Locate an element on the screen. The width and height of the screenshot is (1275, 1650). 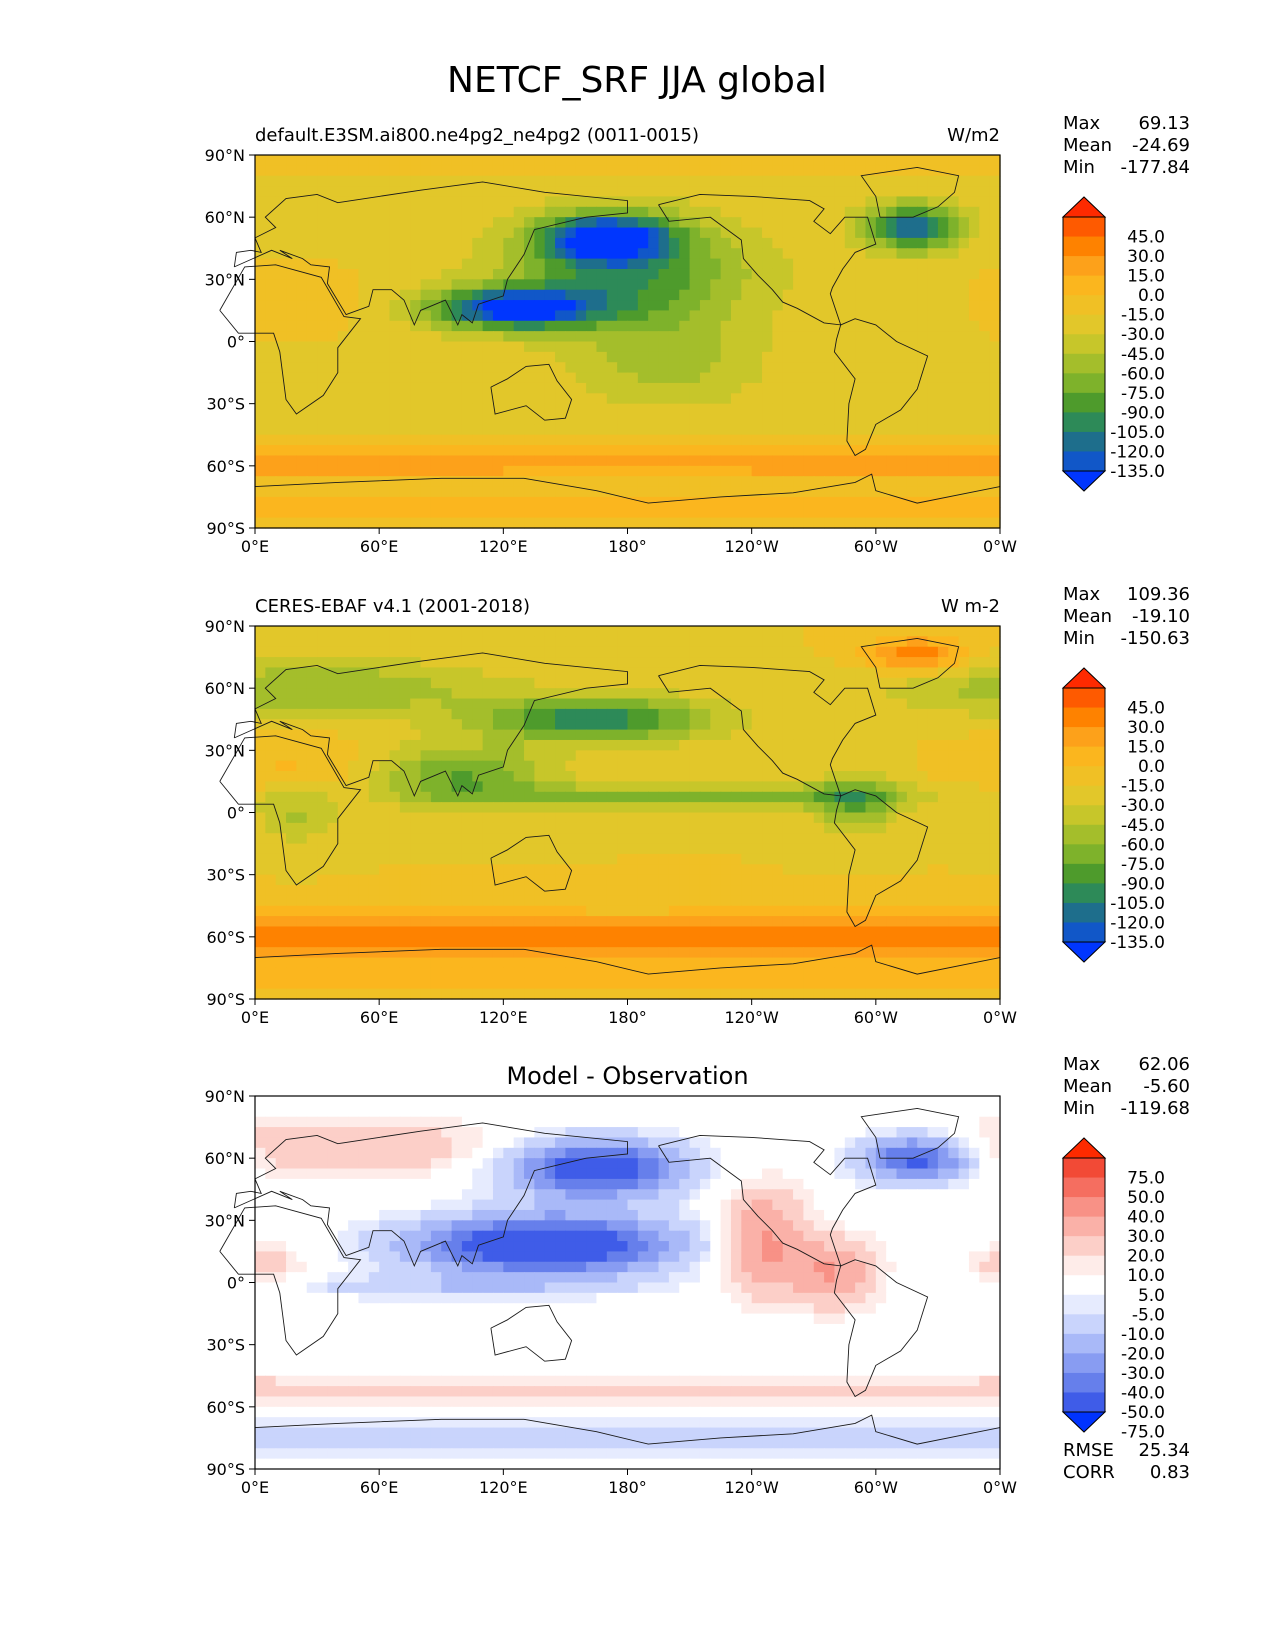
coastline is located at coordinates (767, 259).